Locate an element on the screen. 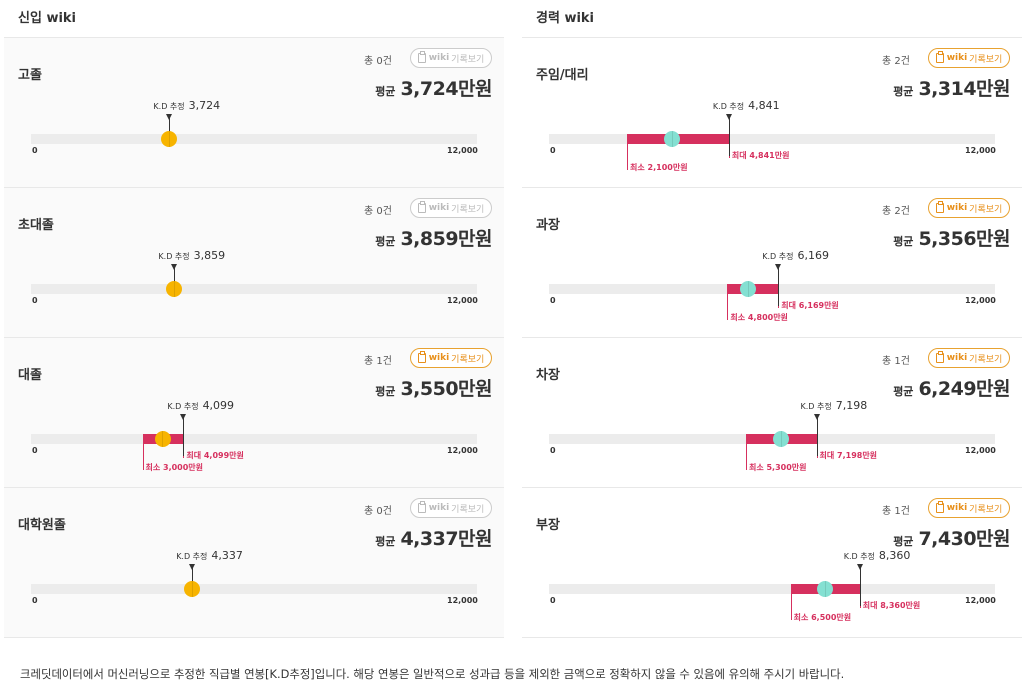  average-value: 3,724만원 is located at coordinates (446, 89).